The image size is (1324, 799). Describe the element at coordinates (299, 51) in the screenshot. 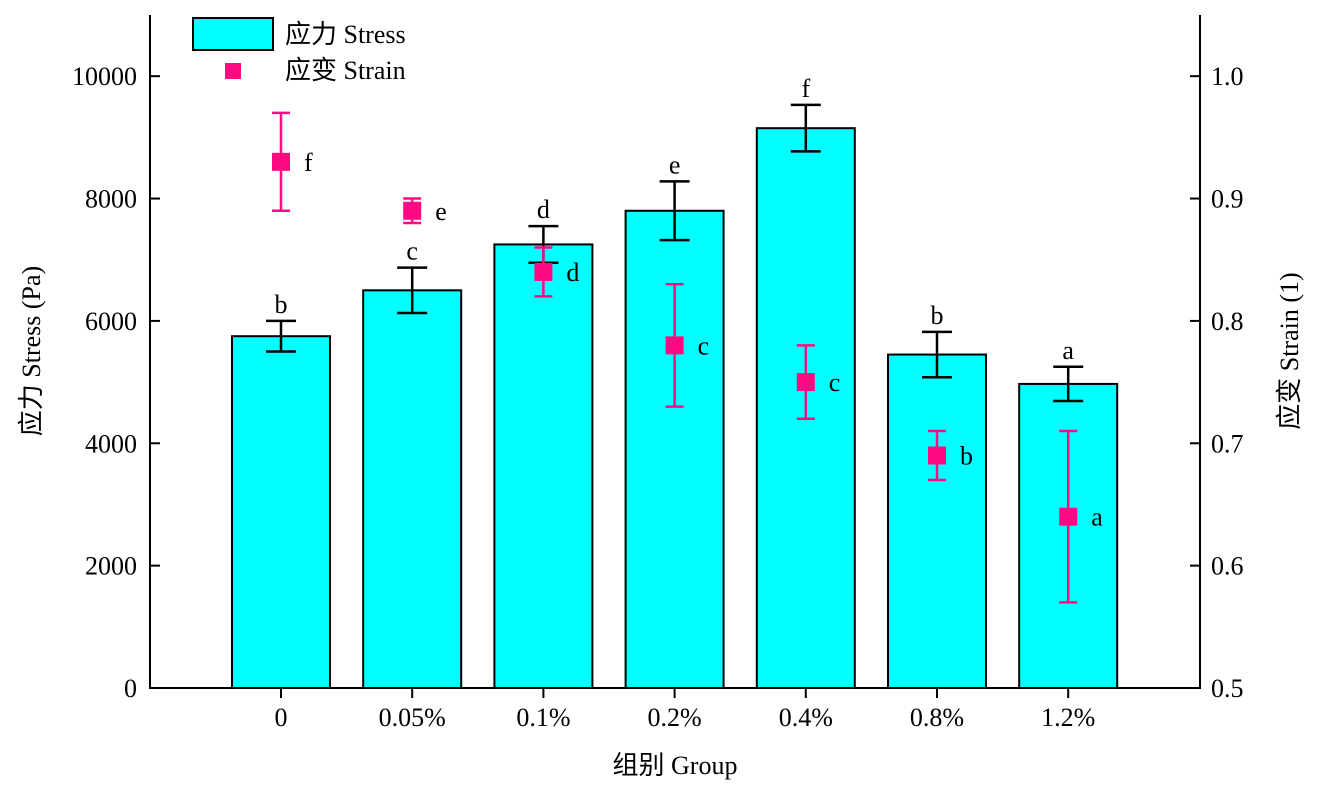

I see `legend: 应力 Stress 应变 Strain` at that location.